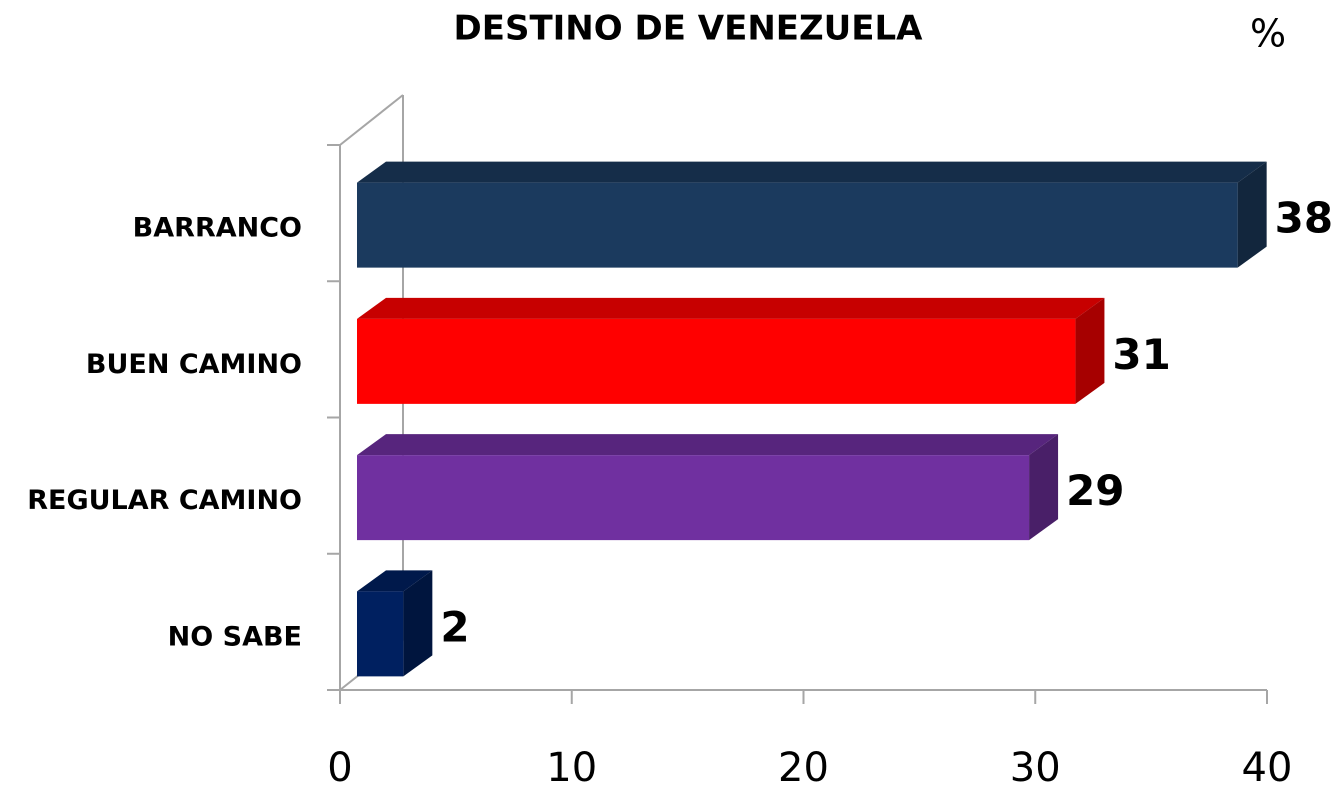 The height and width of the screenshot is (789, 1338). Describe the element at coordinates (571, 767) in the screenshot. I see `x-tick-label: 10` at that location.